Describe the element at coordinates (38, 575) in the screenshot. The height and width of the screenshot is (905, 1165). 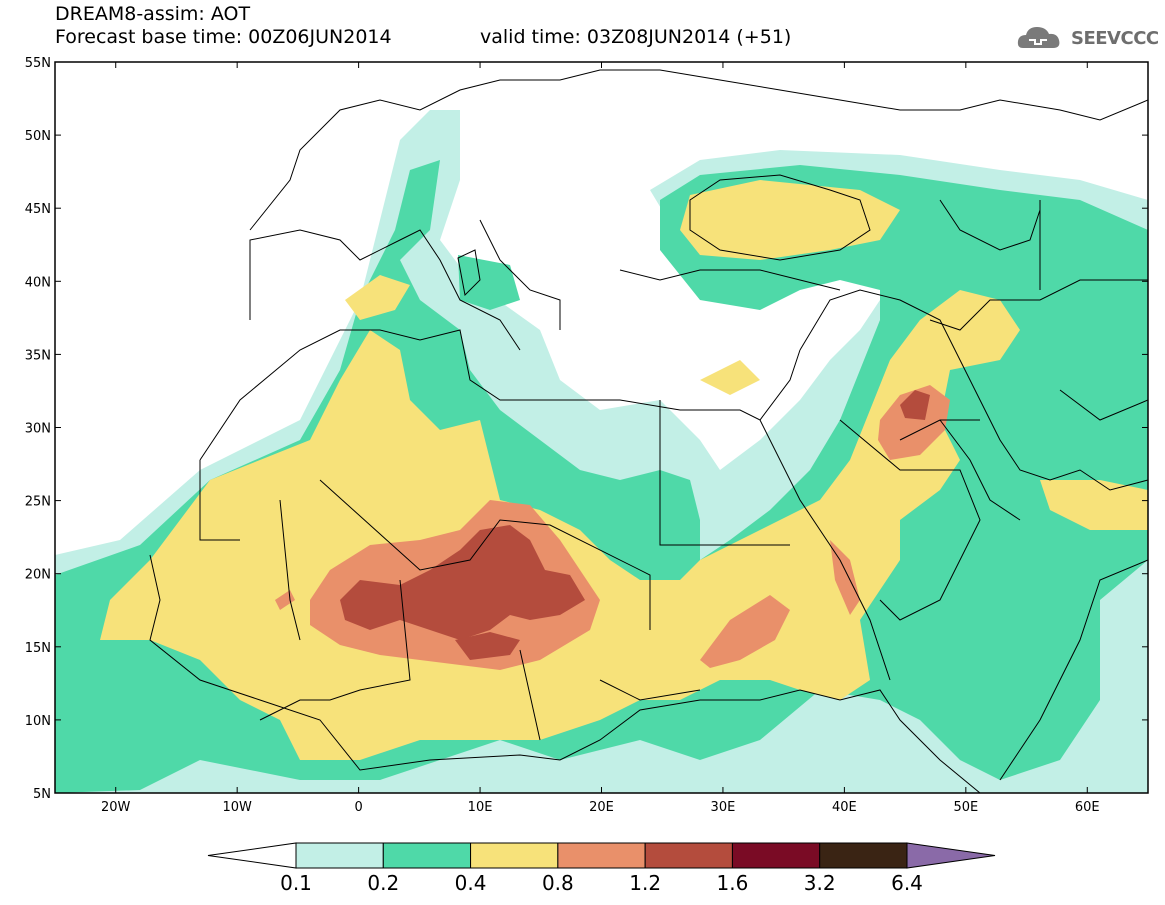
I see `lat-tick-label: 20N` at that location.